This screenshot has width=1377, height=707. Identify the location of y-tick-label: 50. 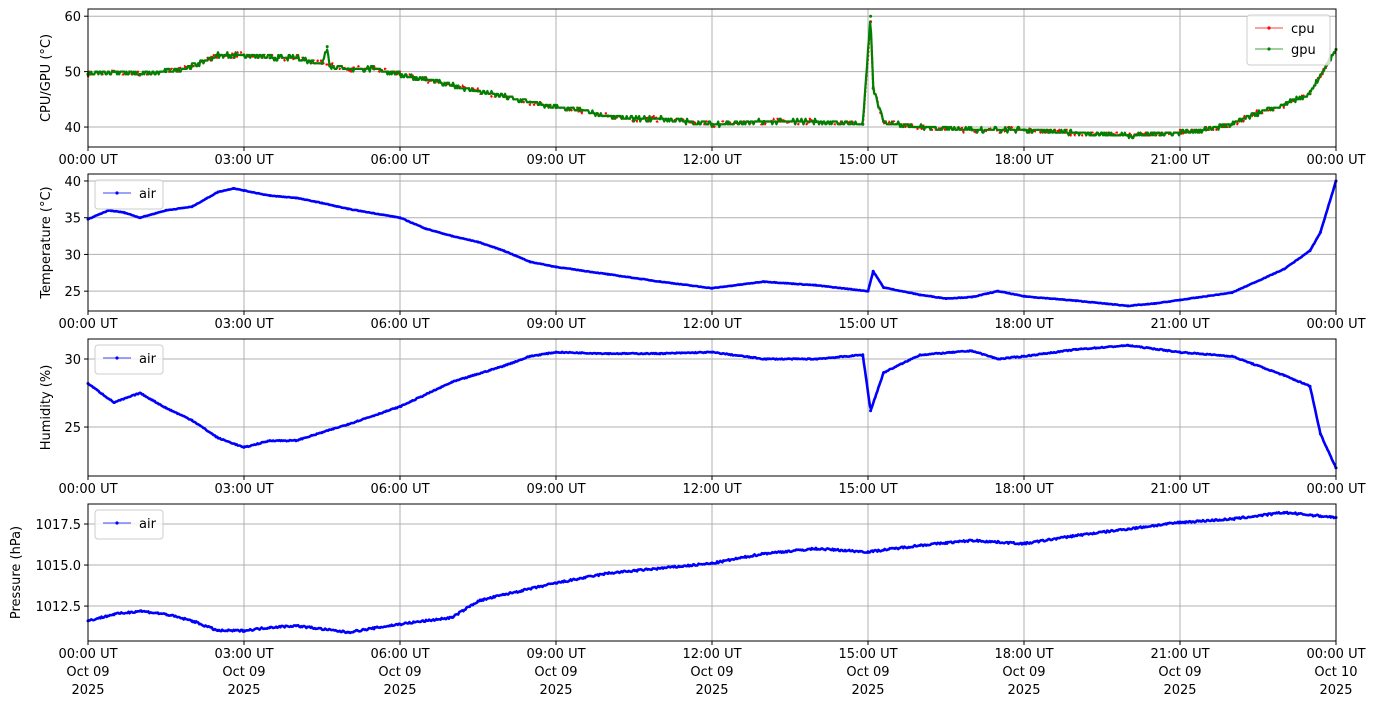
(72, 73).